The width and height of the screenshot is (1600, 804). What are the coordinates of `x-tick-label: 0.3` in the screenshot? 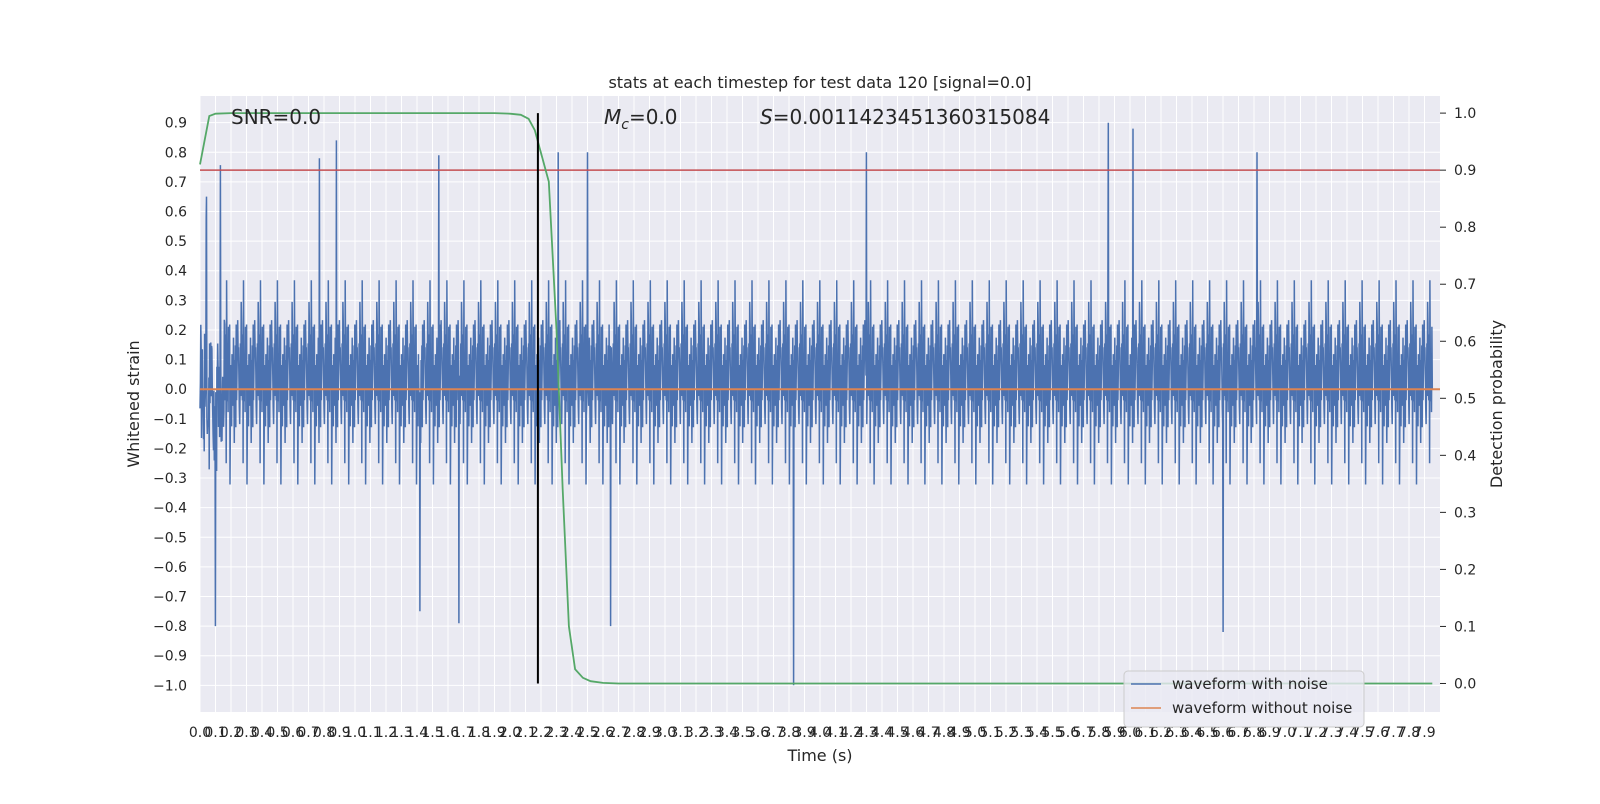 It's located at (246, 733).